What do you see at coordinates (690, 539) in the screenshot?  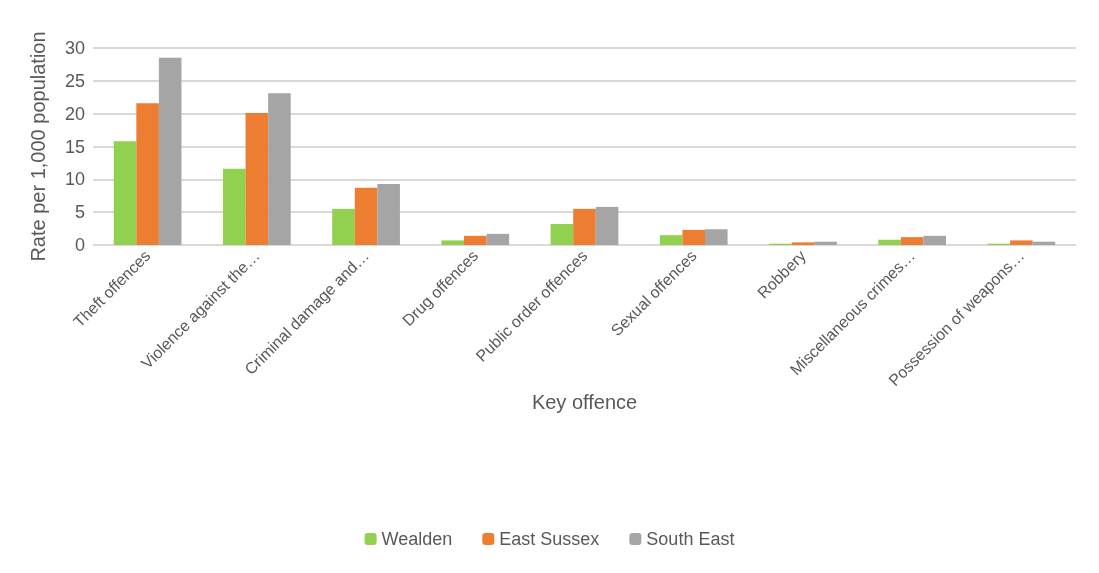 I see `legend-label: South East` at bounding box center [690, 539].